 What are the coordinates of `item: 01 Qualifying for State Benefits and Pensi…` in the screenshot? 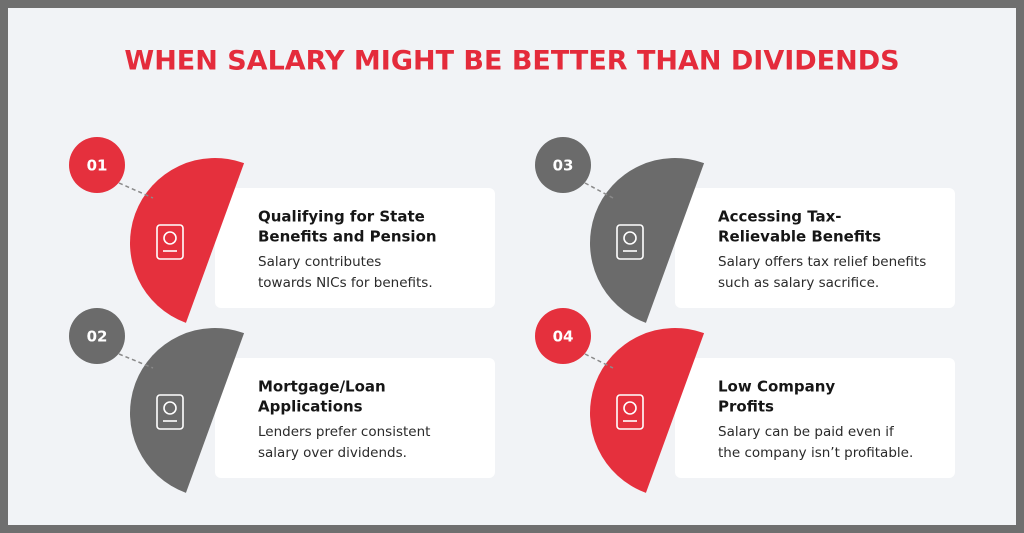 It's located at (282, 230).